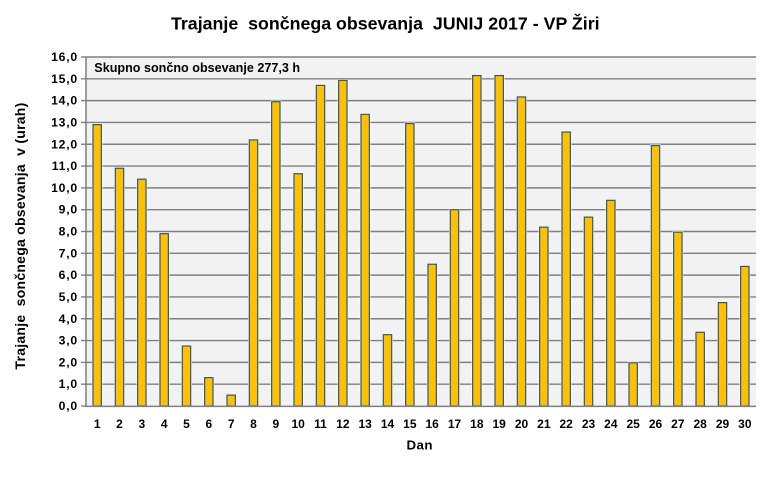 The height and width of the screenshot is (482, 770). What do you see at coordinates (253, 424) in the screenshot?
I see `svg-text: 8` at bounding box center [253, 424].